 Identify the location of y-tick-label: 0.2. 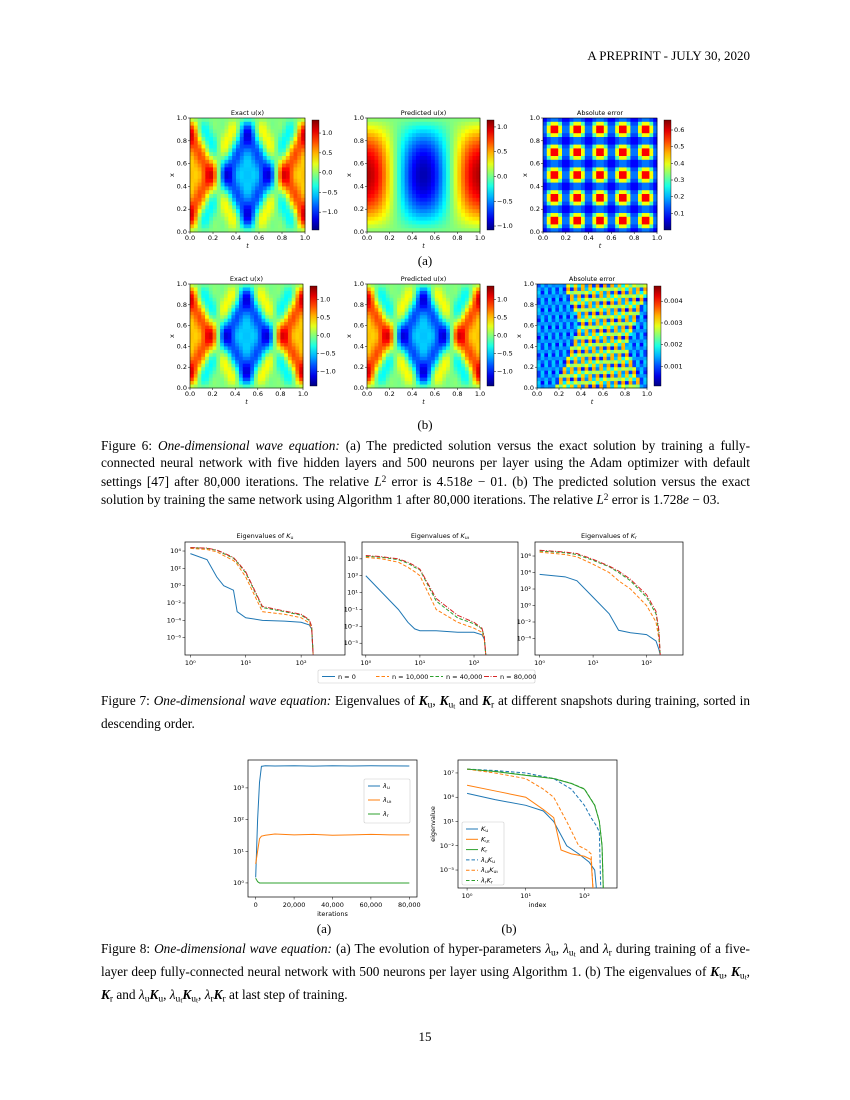
(182, 367).